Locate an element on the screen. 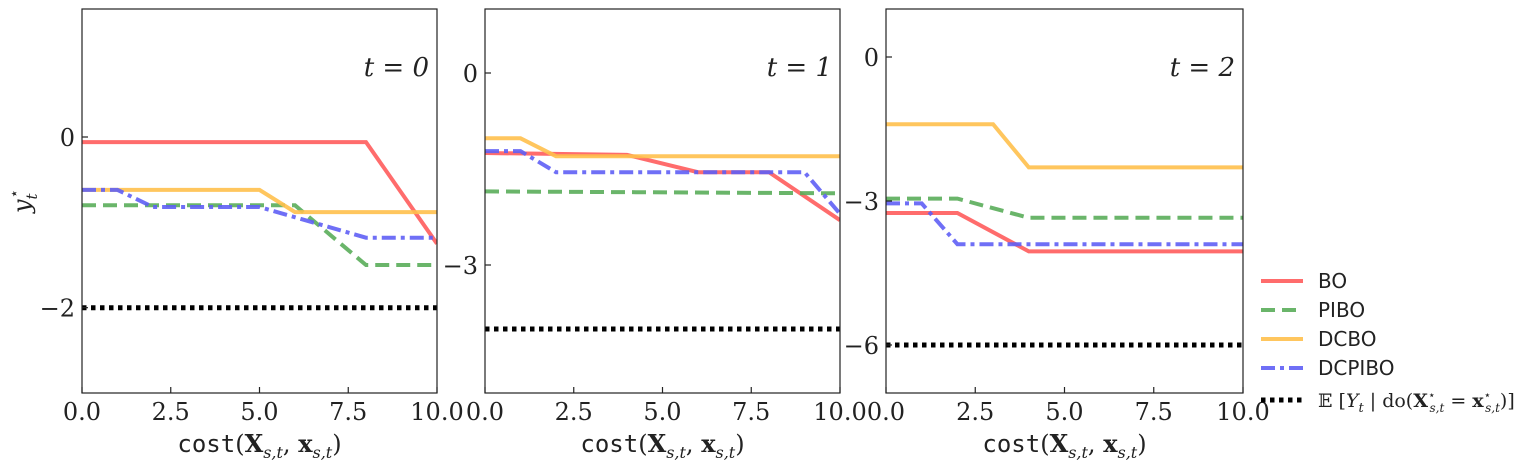 This screenshot has width=1535, height=468. panel-annotation: t = 2 is located at coordinates (1202, 68).